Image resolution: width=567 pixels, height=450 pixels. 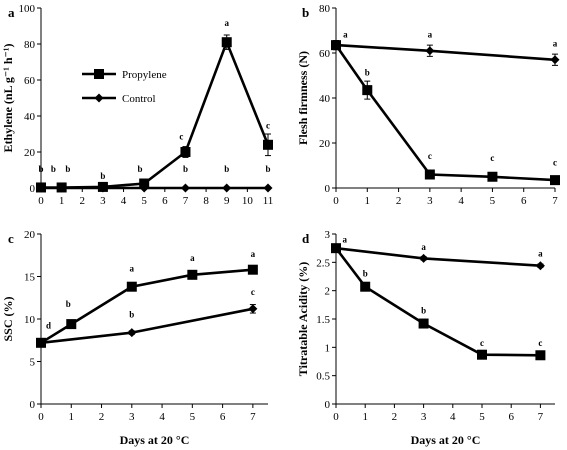 I want to click on panel-label: a, so click(x=11, y=12).